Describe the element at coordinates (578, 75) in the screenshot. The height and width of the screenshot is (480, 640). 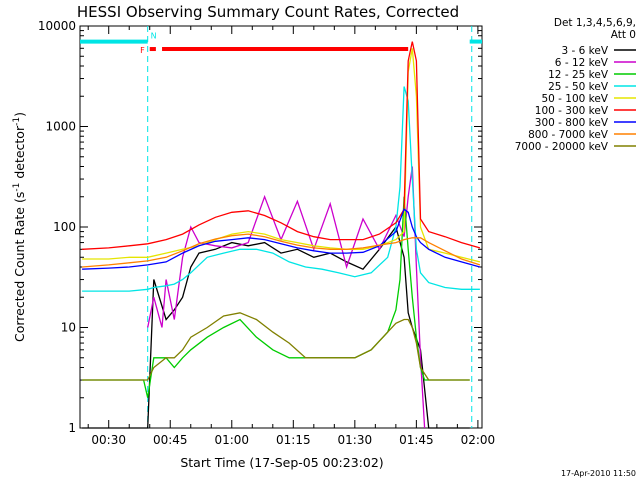
I see `legend-label-2: 12 - 25 keV` at that location.